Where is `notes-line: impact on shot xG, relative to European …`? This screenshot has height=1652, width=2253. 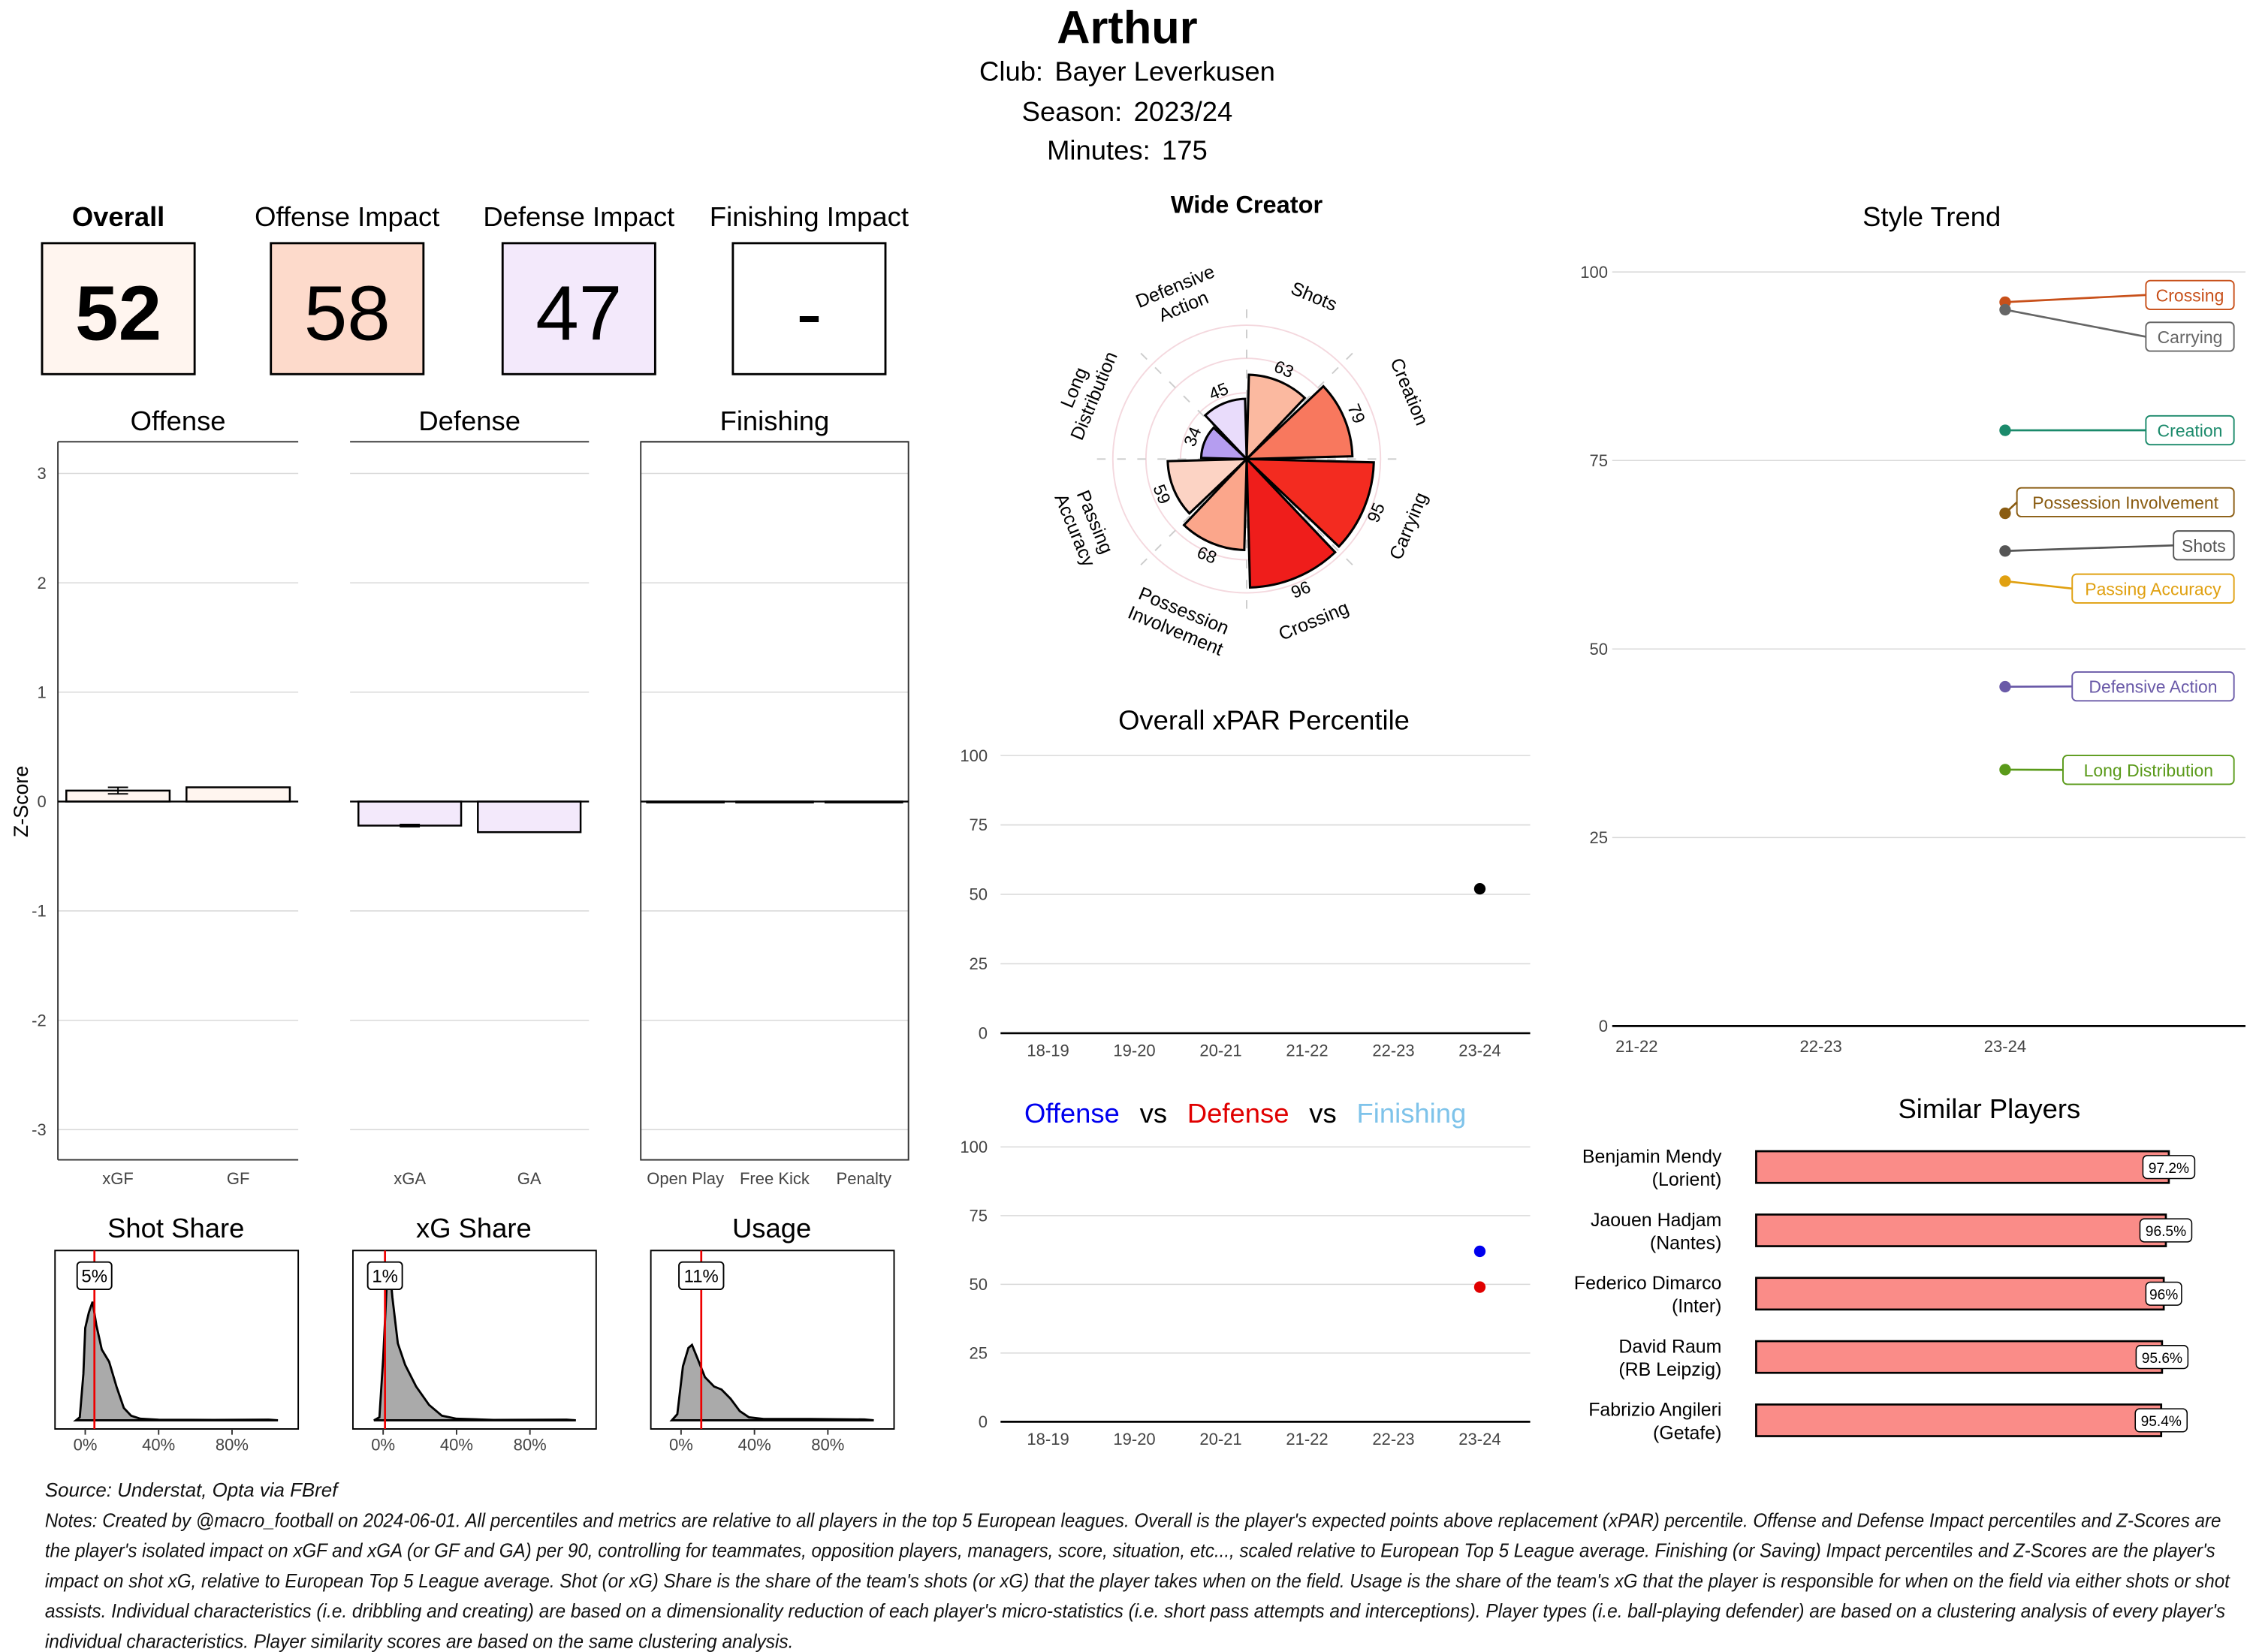 notes-line: impact on shot xG, relative to European … is located at coordinates (1138, 1581).